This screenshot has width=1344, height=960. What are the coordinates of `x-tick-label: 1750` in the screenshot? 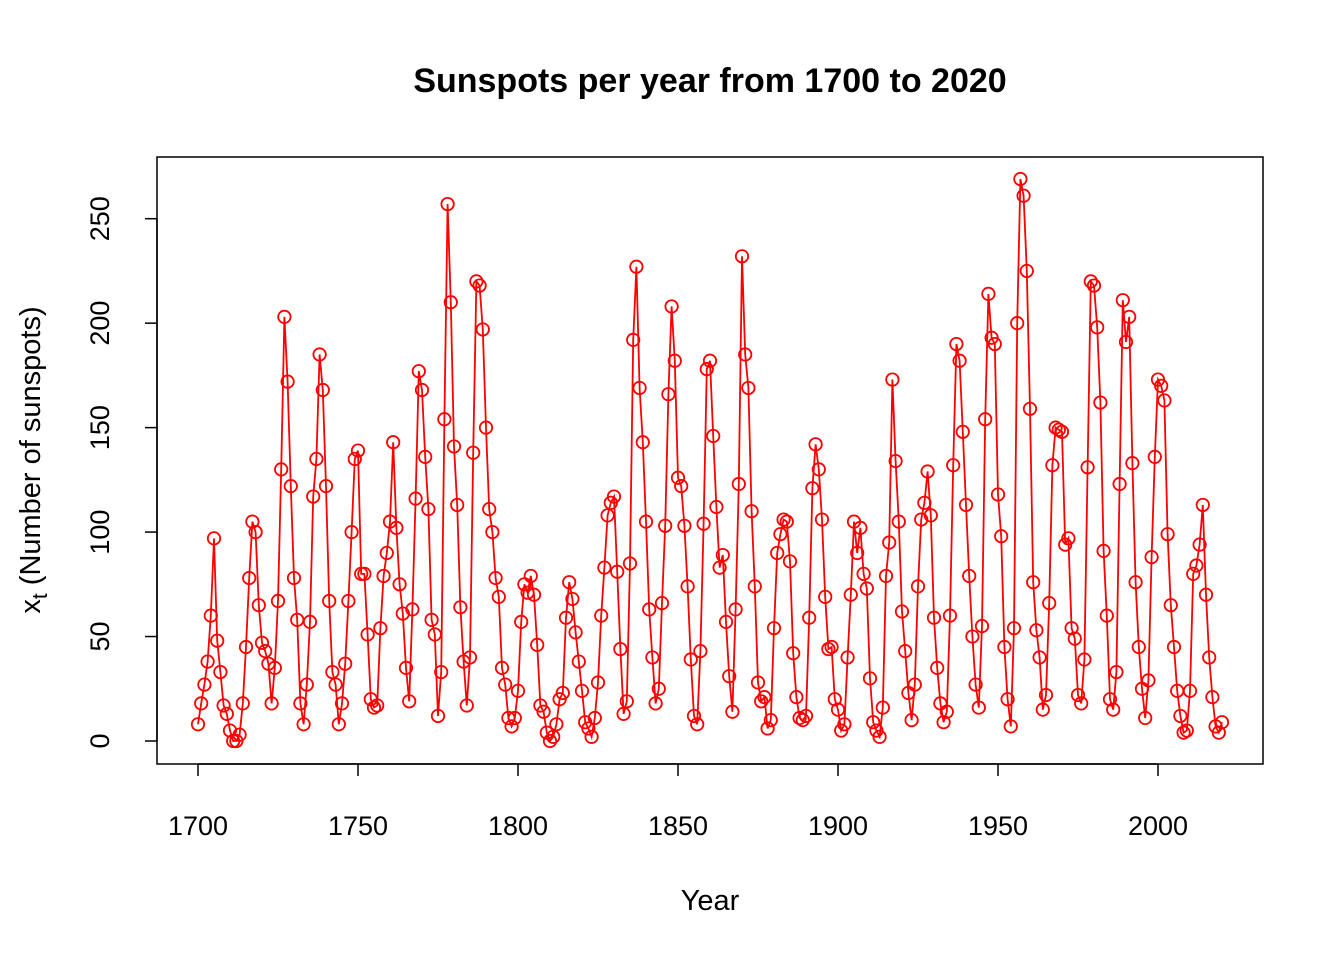 It's located at (358, 826).